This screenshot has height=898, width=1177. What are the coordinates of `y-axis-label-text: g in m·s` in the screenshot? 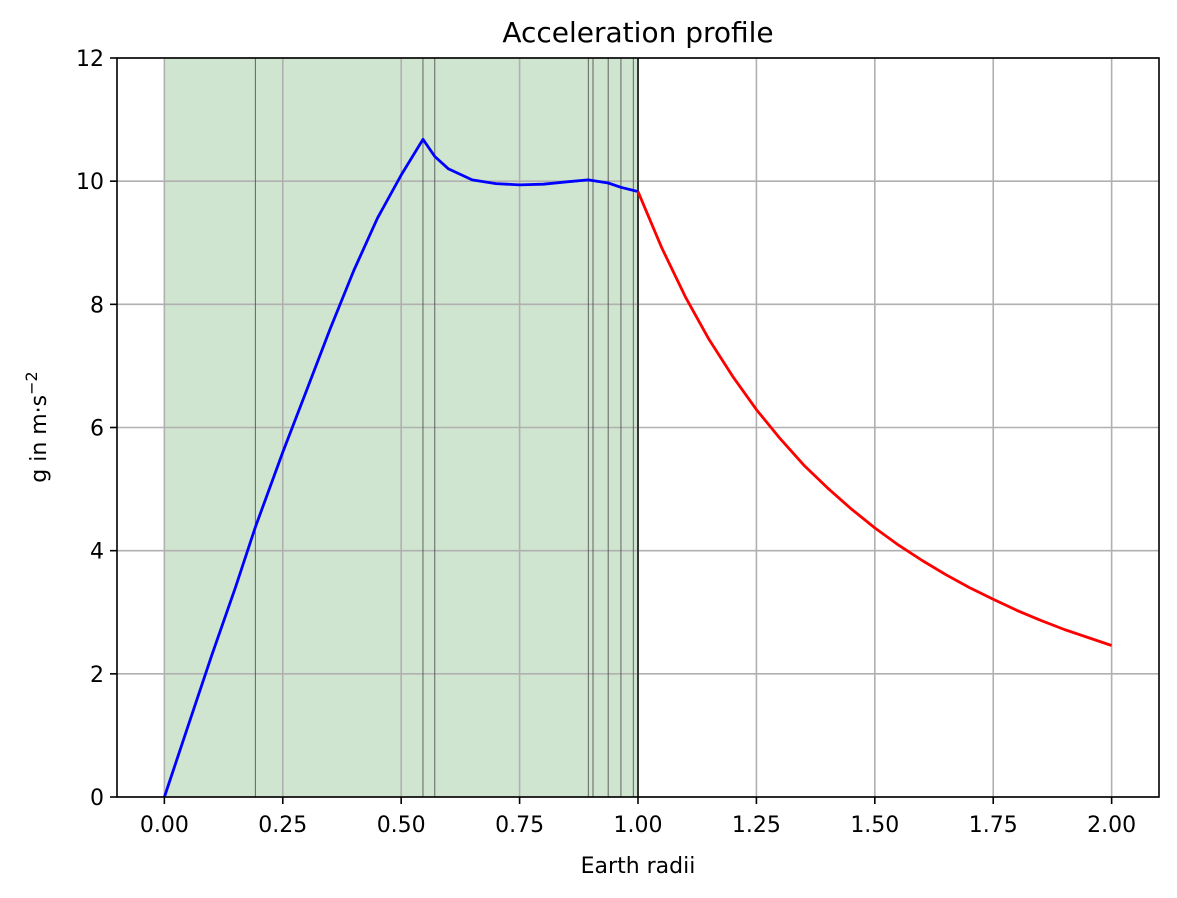 It's located at (39, 439).